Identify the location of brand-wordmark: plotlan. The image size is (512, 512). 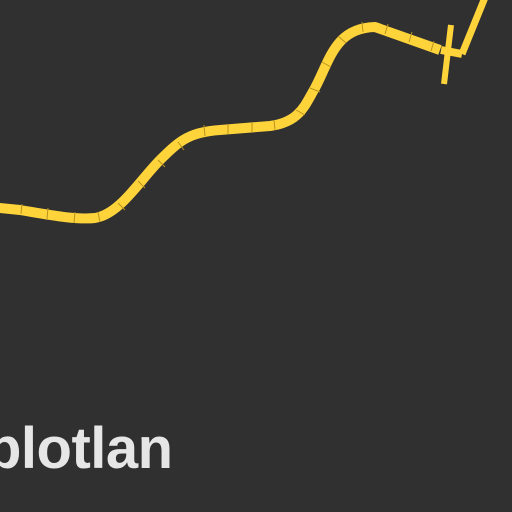
(86, 448).